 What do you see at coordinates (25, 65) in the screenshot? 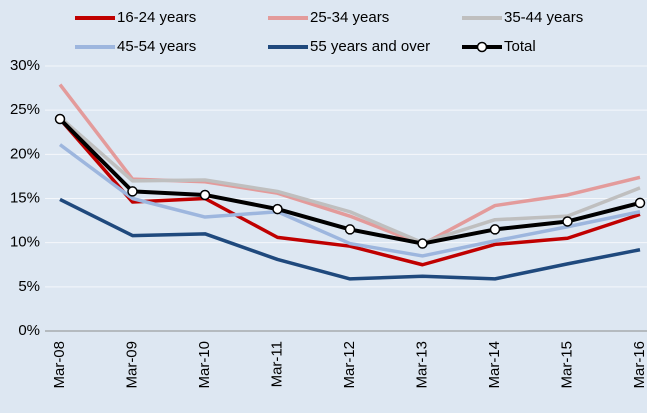
I see `y-tick-label: 30%` at bounding box center [25, 65].